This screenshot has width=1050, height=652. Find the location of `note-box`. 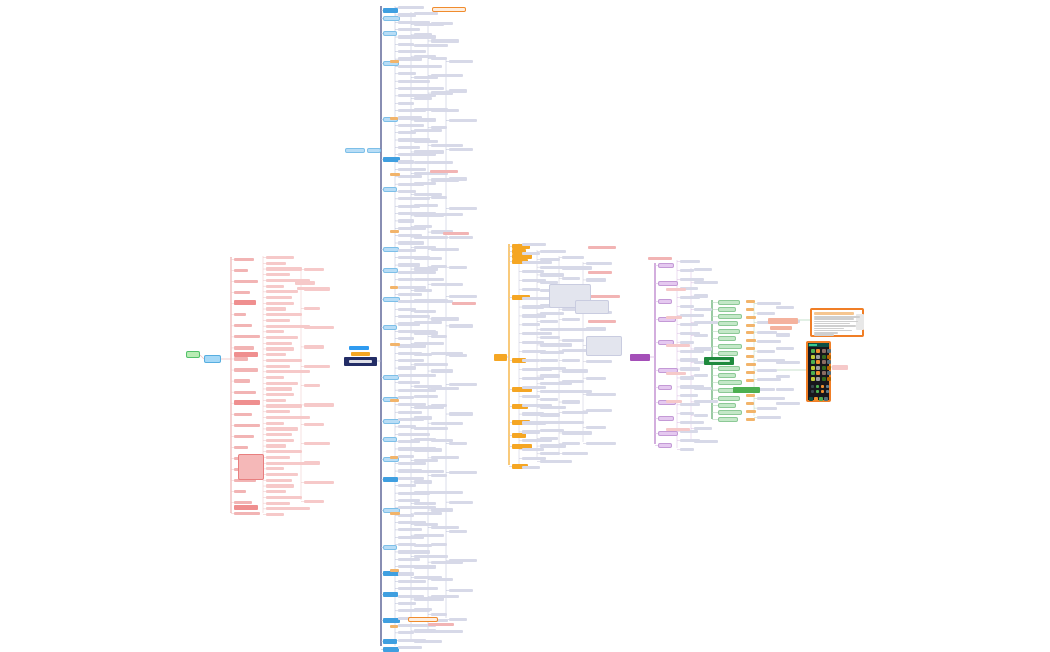

note-box is located at coordinates (604, 346).